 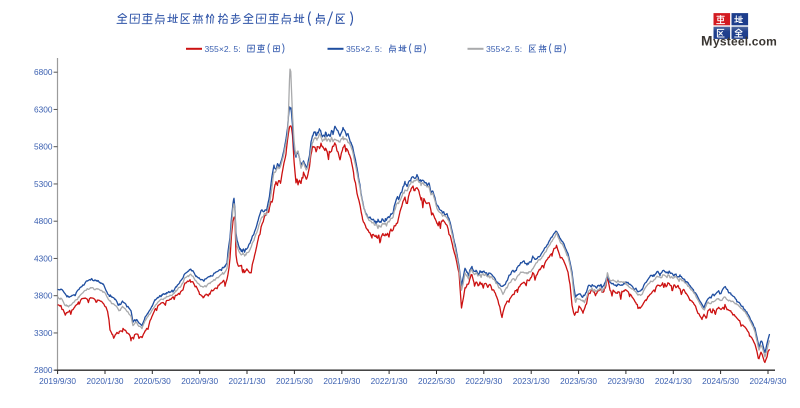 I want to click on svg-text: 2022/9/30, so click(x=483, y=381).